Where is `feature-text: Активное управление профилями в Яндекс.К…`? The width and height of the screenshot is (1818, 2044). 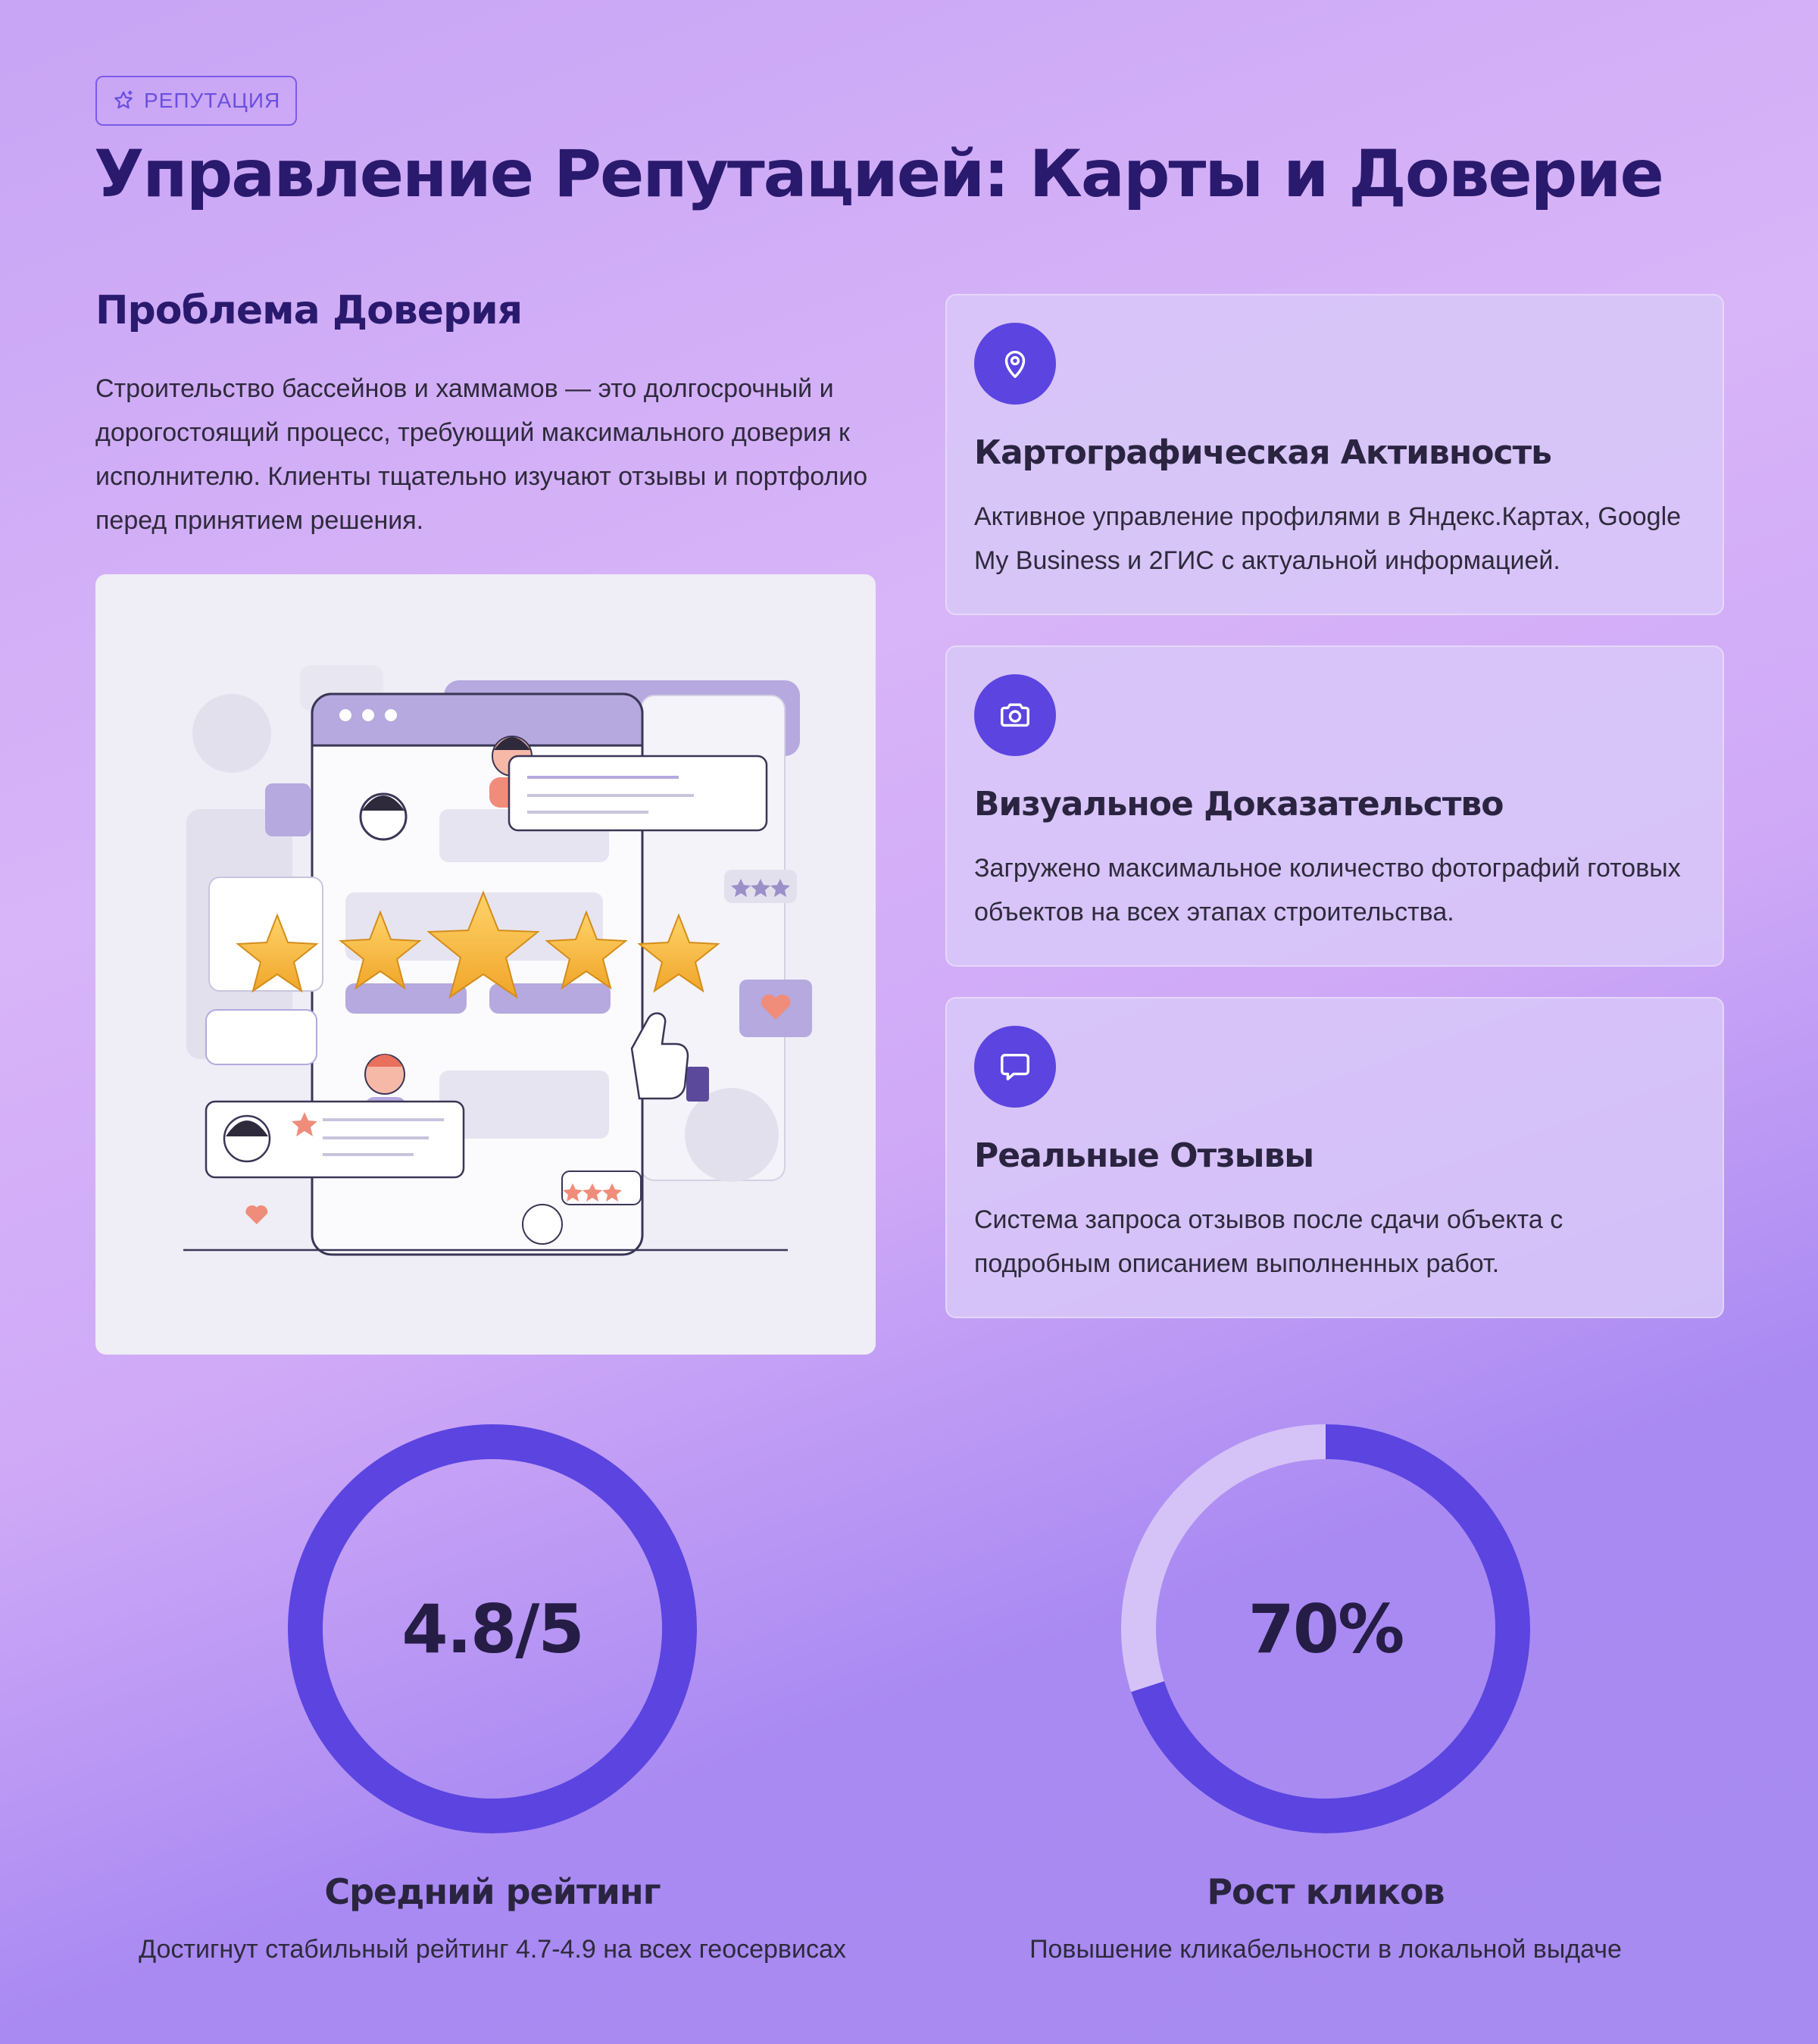
feature-text: Активное управление профилями в Яндекс.К… is located at coordinates (1328, 538).